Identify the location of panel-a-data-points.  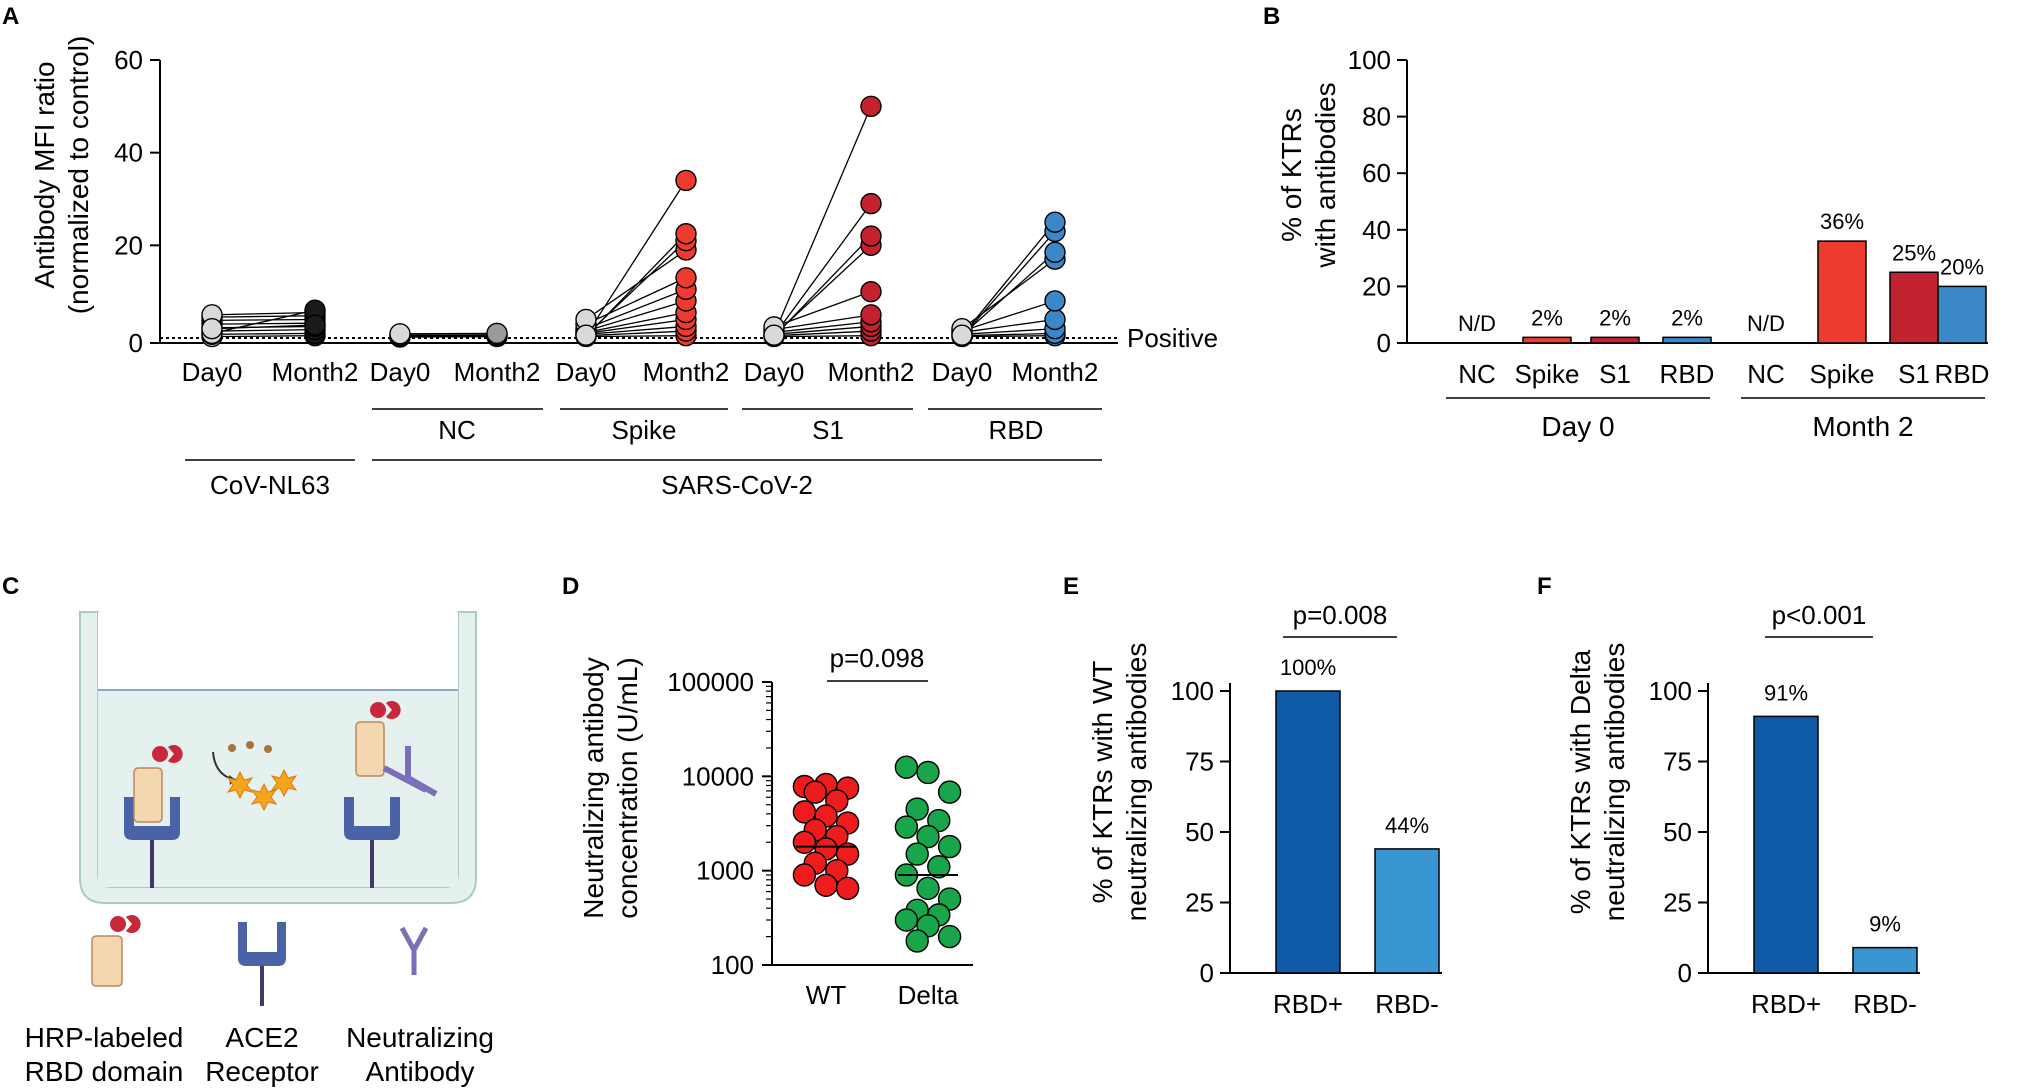
(633, 221).